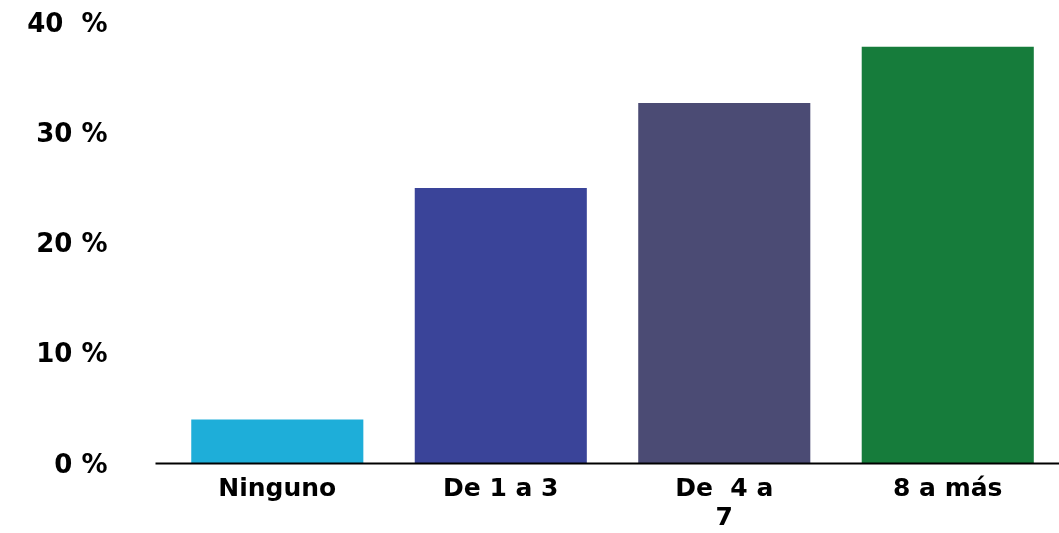 The height and width of the screenshot is (533, 1059). Describe the element at coordinates (72, 132) in the screenshot. I see `y-tick-label: 30 %` at that location.